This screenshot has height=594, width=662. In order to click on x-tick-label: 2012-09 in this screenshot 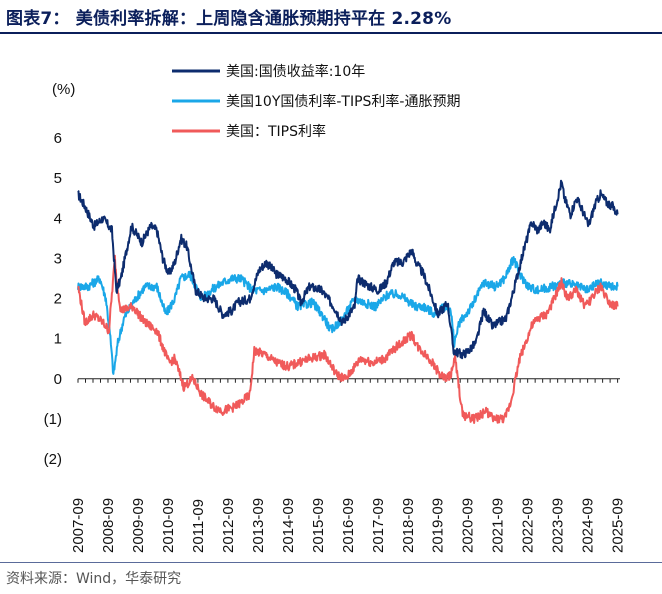, I will do `click(228, 525)`.